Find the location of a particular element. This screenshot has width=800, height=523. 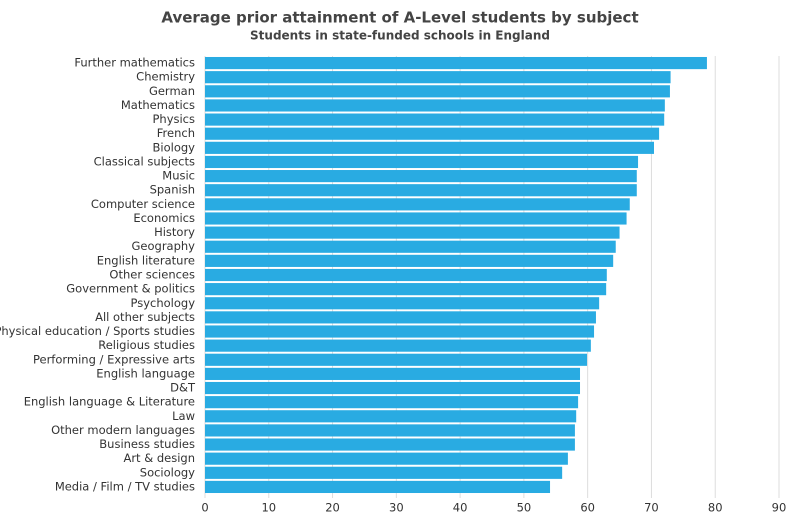

y-tick-label: Business studies is located at coordinates (147, 444).